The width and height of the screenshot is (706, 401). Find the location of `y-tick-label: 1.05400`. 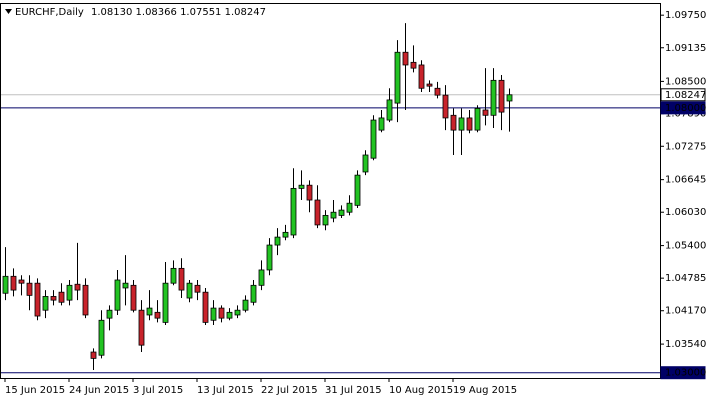

y-tick-label: 1.05400 is located at coordinates (685, 246).